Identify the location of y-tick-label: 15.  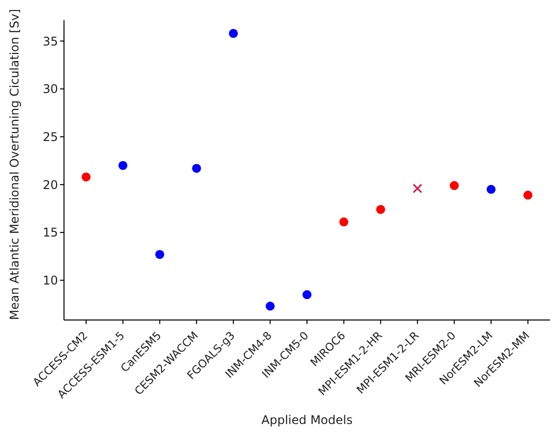
(50, 233).